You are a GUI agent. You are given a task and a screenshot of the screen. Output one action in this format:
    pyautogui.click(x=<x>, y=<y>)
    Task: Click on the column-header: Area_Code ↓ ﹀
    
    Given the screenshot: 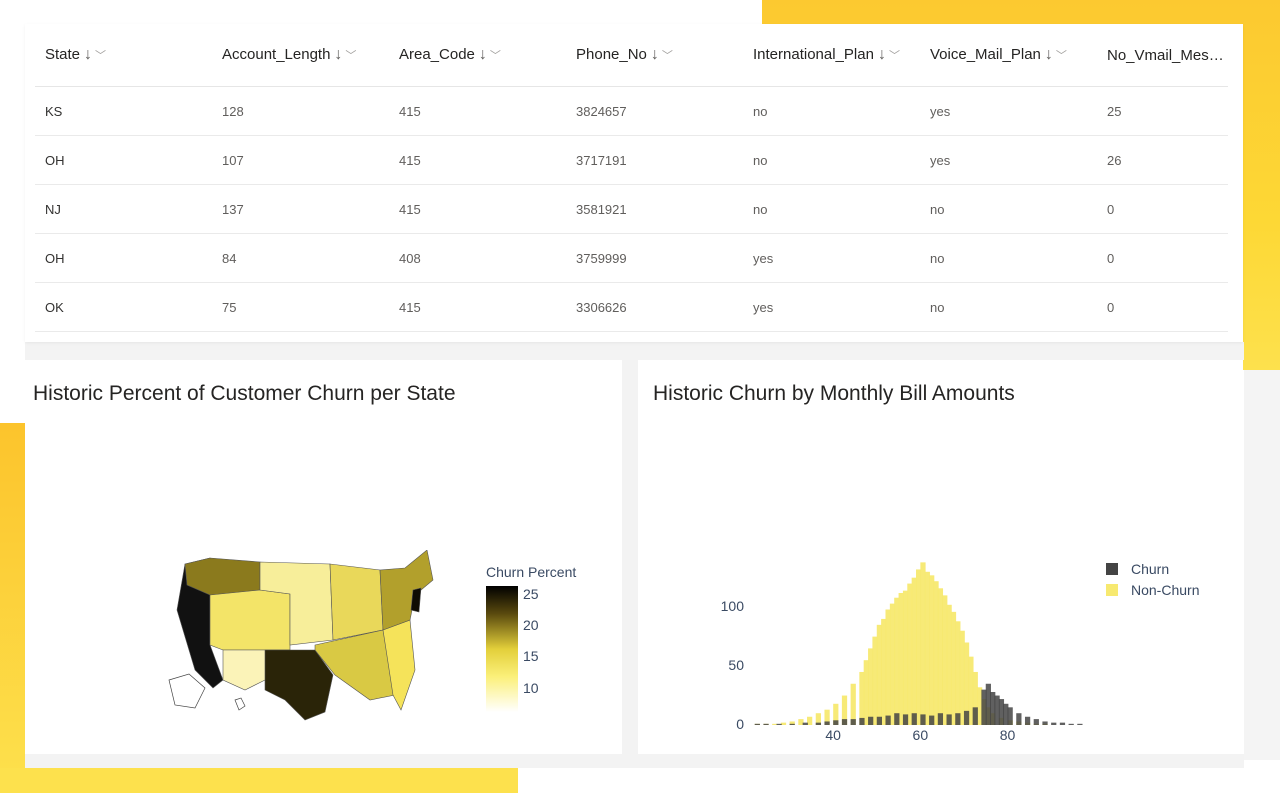 What is the action you would take?
    pyautogui.click(x=477, y=55)
    